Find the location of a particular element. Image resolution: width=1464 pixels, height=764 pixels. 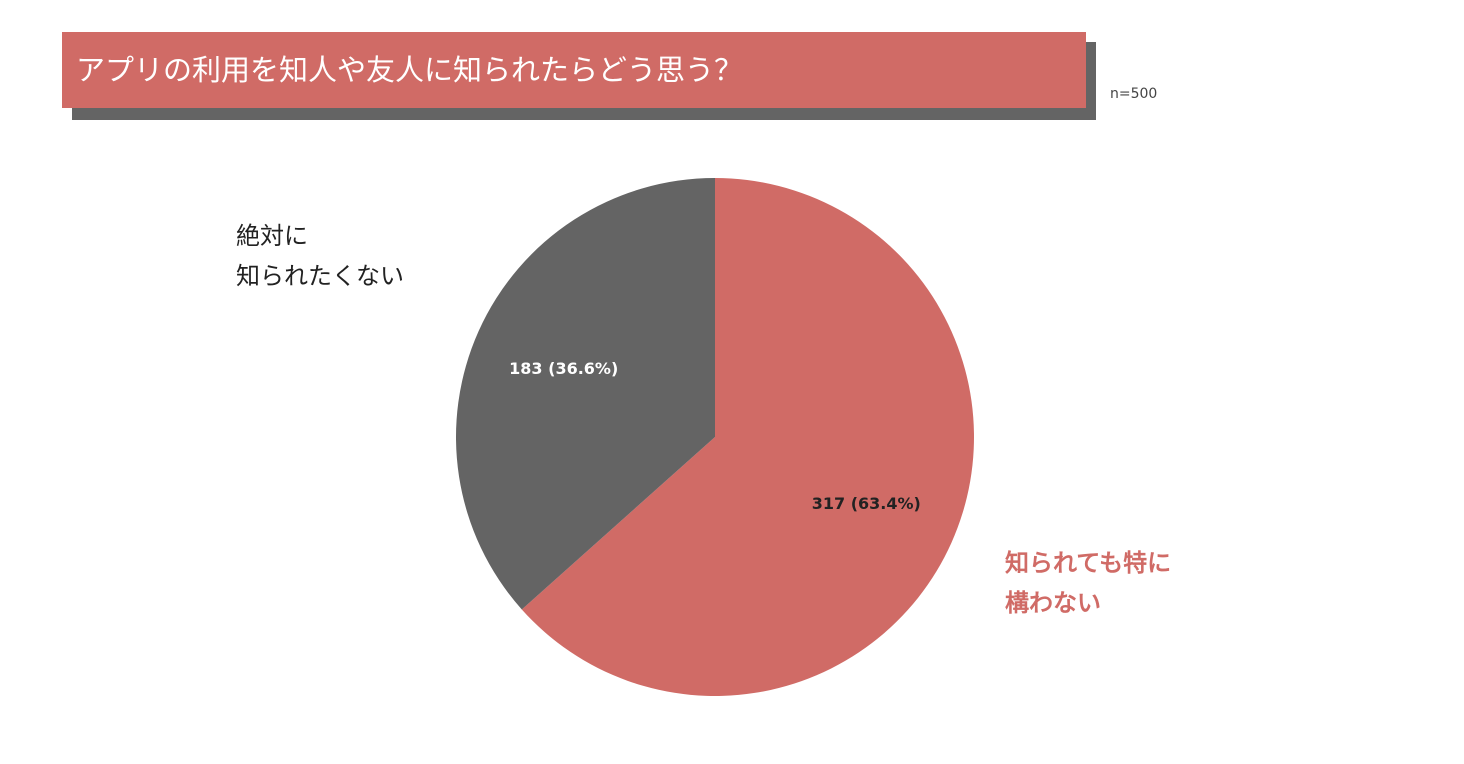

title-banner is located at coordinates (574, 70).